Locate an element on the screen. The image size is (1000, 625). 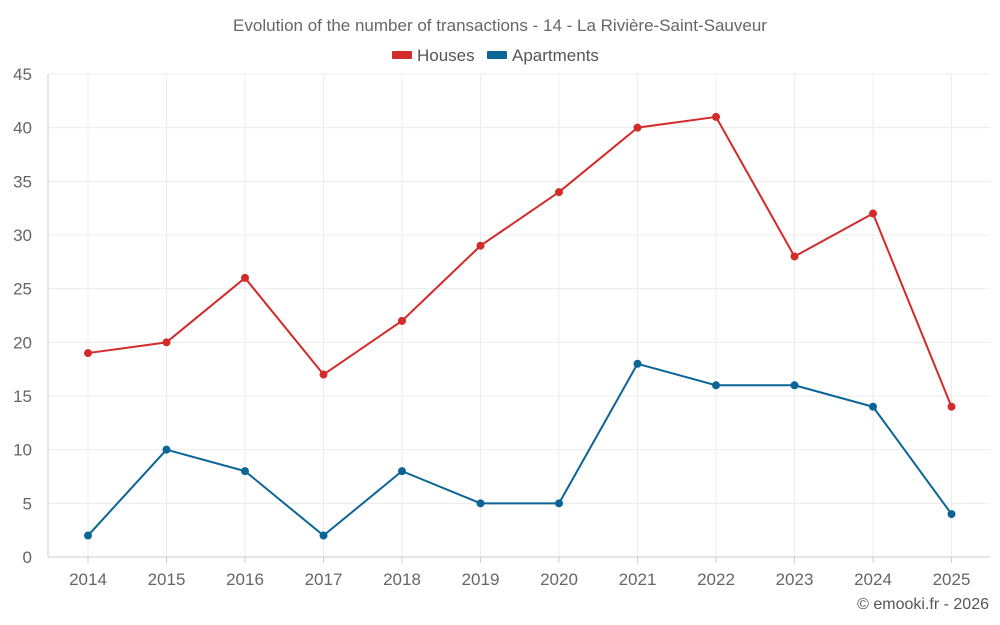
x-tick-label: 2018 is located at coordinates (402, 579).